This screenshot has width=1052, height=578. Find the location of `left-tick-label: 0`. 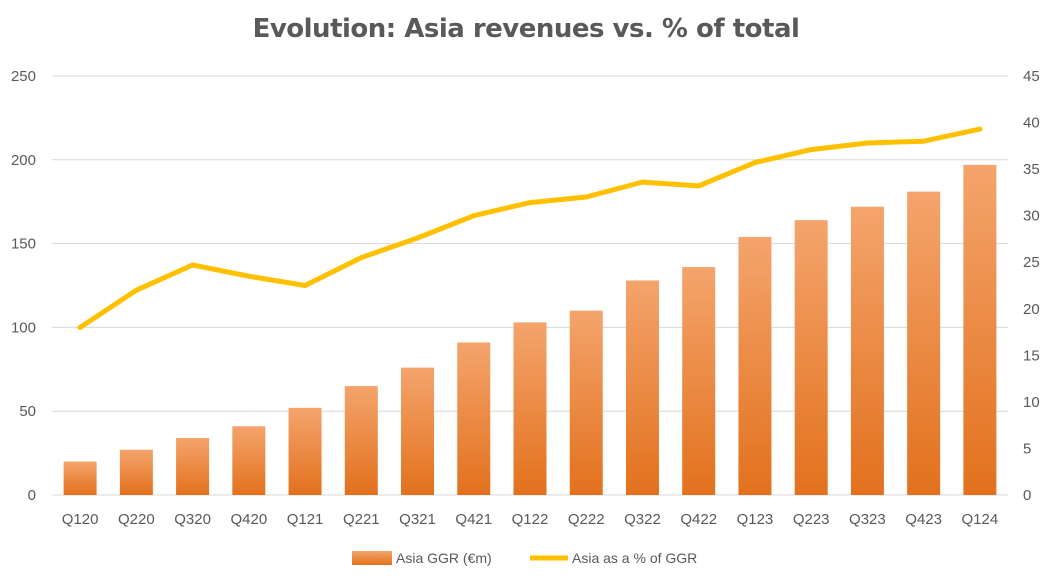

left-tick-label: 0 is located at coordinates (32, 495).